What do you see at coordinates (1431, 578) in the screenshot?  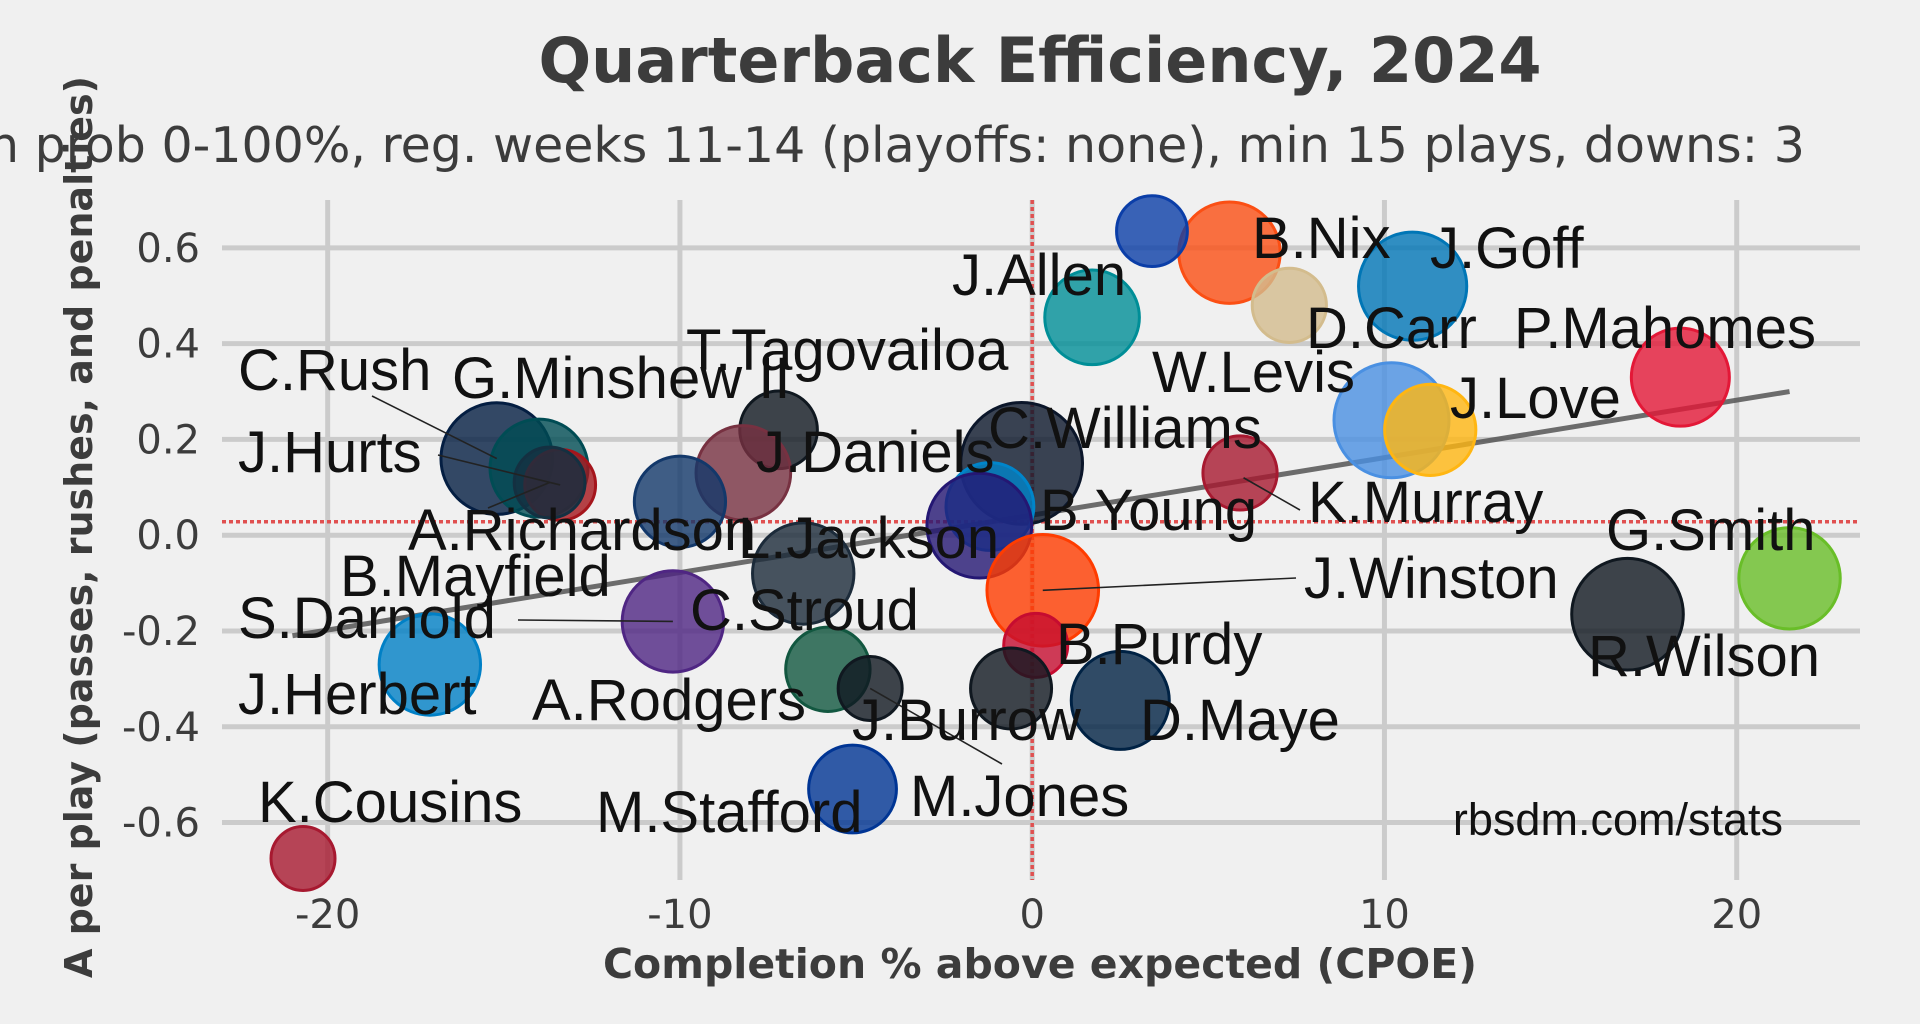 I see `point-label-j-winston: J.Winston` at bounding box center [1431, 578].